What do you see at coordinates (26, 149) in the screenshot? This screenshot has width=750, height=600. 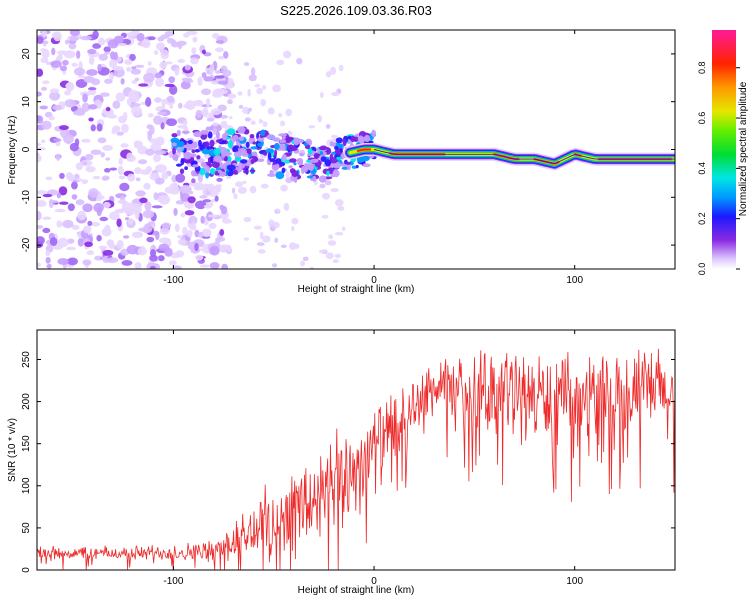 I see `y-tick-label: 0` at bounding box center [26, 149].